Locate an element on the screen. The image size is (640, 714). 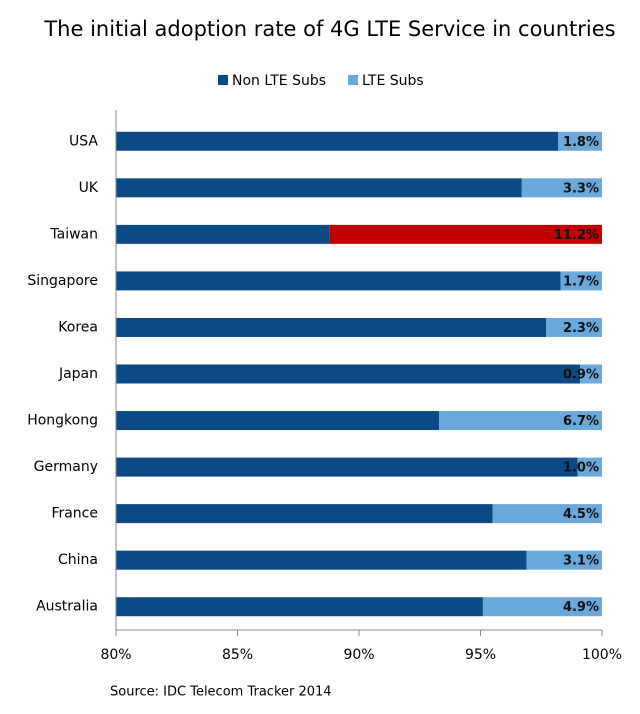
y-tick-label: France is located at coordinates (74, 514).